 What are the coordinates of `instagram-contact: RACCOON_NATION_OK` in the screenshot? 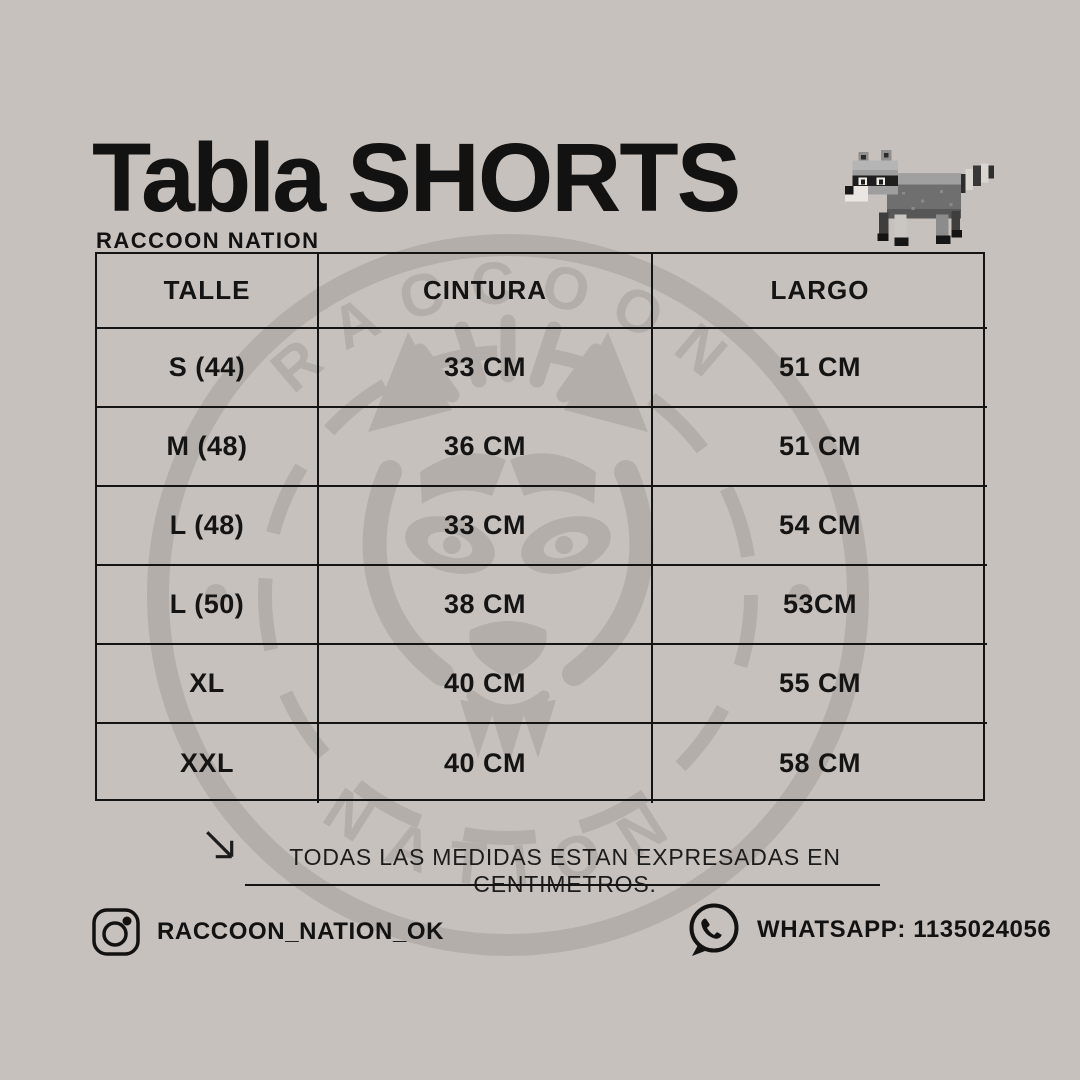 It's located at (267, 932).